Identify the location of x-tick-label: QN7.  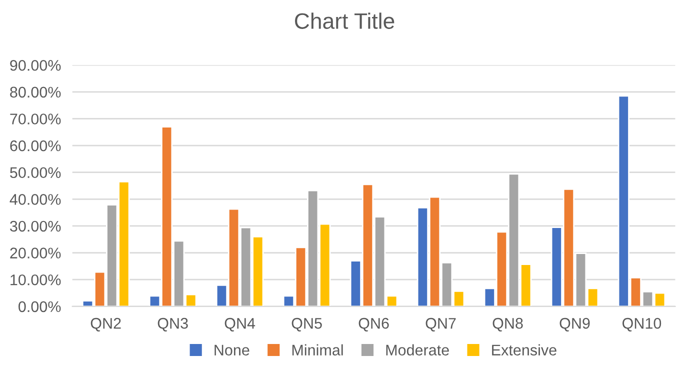
(441, 325).